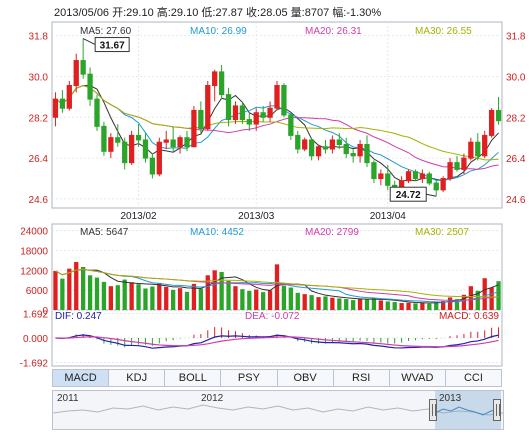 This screenshot has height=434, width=530. I want to click on tab-macd: MACD, so click(81, 378).